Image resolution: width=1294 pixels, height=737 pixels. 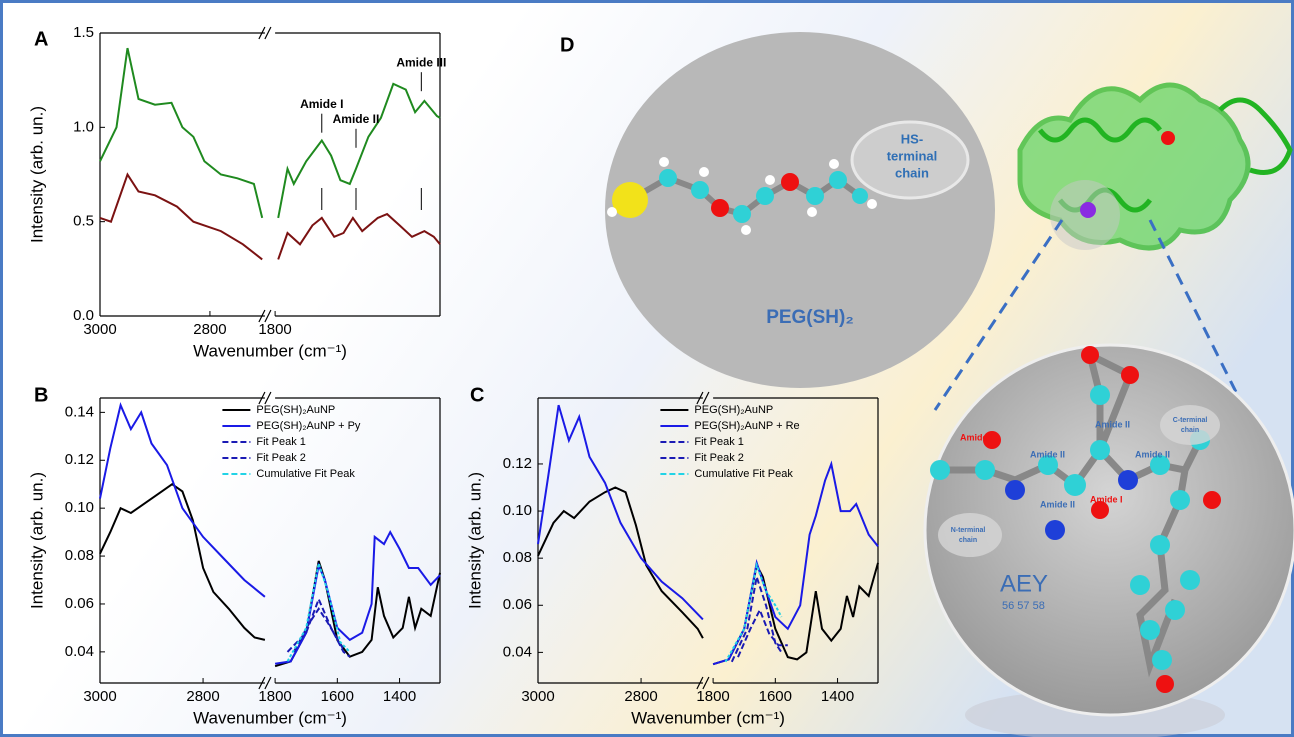 I want to click on panel-label: A, so click(x=41, y=39).